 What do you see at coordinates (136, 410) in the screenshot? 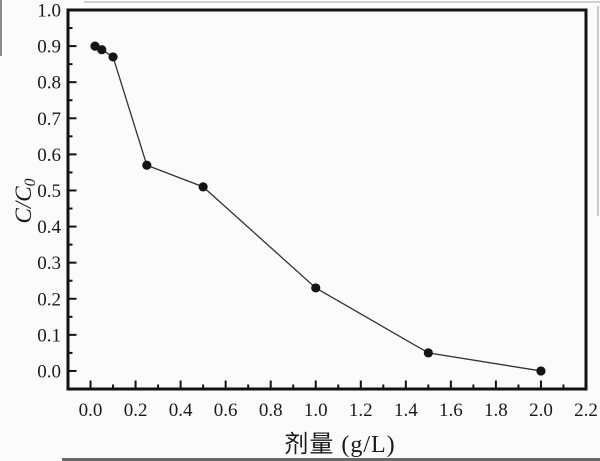
I see `x-tick-label: 0.2` at bounding box center [136, 410].